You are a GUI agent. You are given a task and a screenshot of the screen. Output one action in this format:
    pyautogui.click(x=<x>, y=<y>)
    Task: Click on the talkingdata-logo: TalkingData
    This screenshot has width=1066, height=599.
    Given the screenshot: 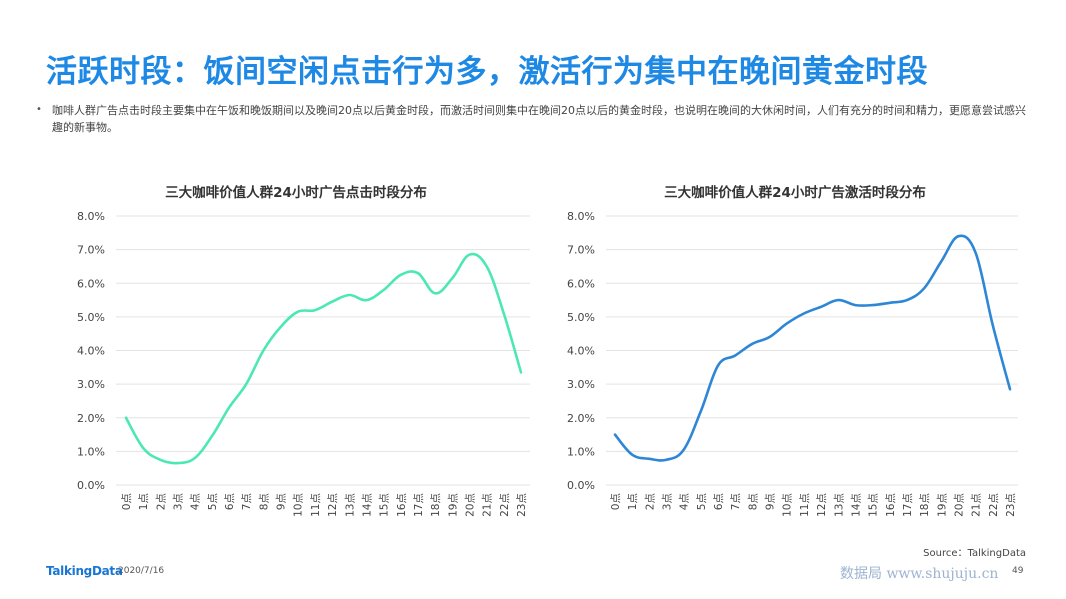 What is the action you would take?
    pyautogui.click(x=84, y=571)
    